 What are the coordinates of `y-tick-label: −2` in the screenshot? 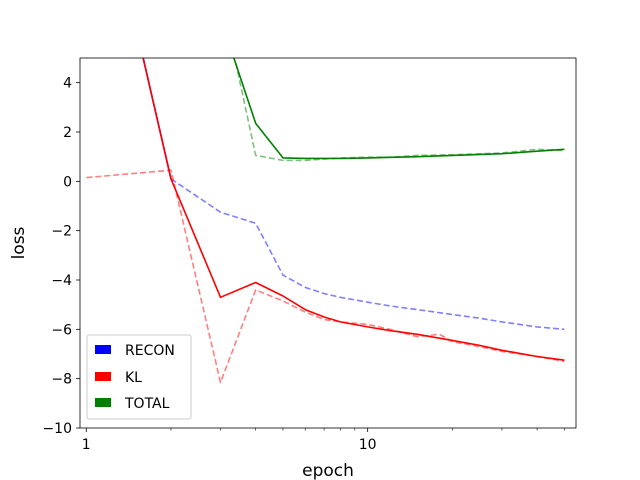 It's located at (61, 232).